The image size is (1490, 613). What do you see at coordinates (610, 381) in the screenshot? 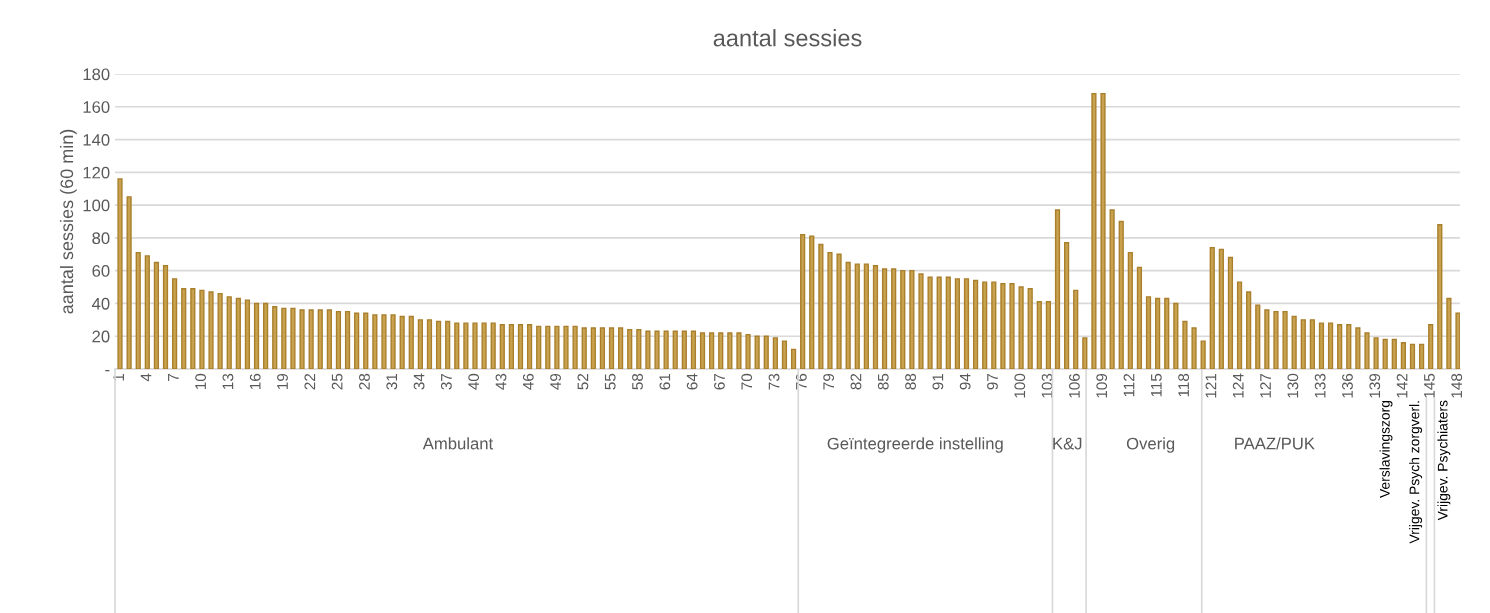
I see `x-tick-label: 55` at bounding box center [610, 381].